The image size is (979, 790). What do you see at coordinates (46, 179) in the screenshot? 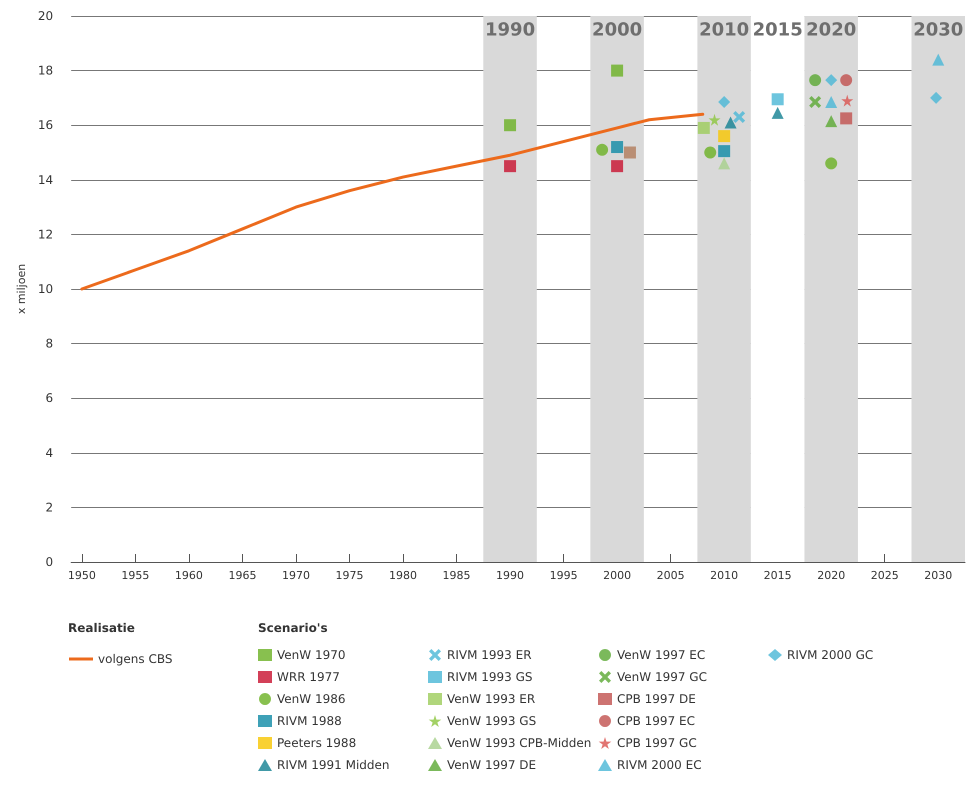
I see `y-tick-label: 14` at bounding box center [46, 179].